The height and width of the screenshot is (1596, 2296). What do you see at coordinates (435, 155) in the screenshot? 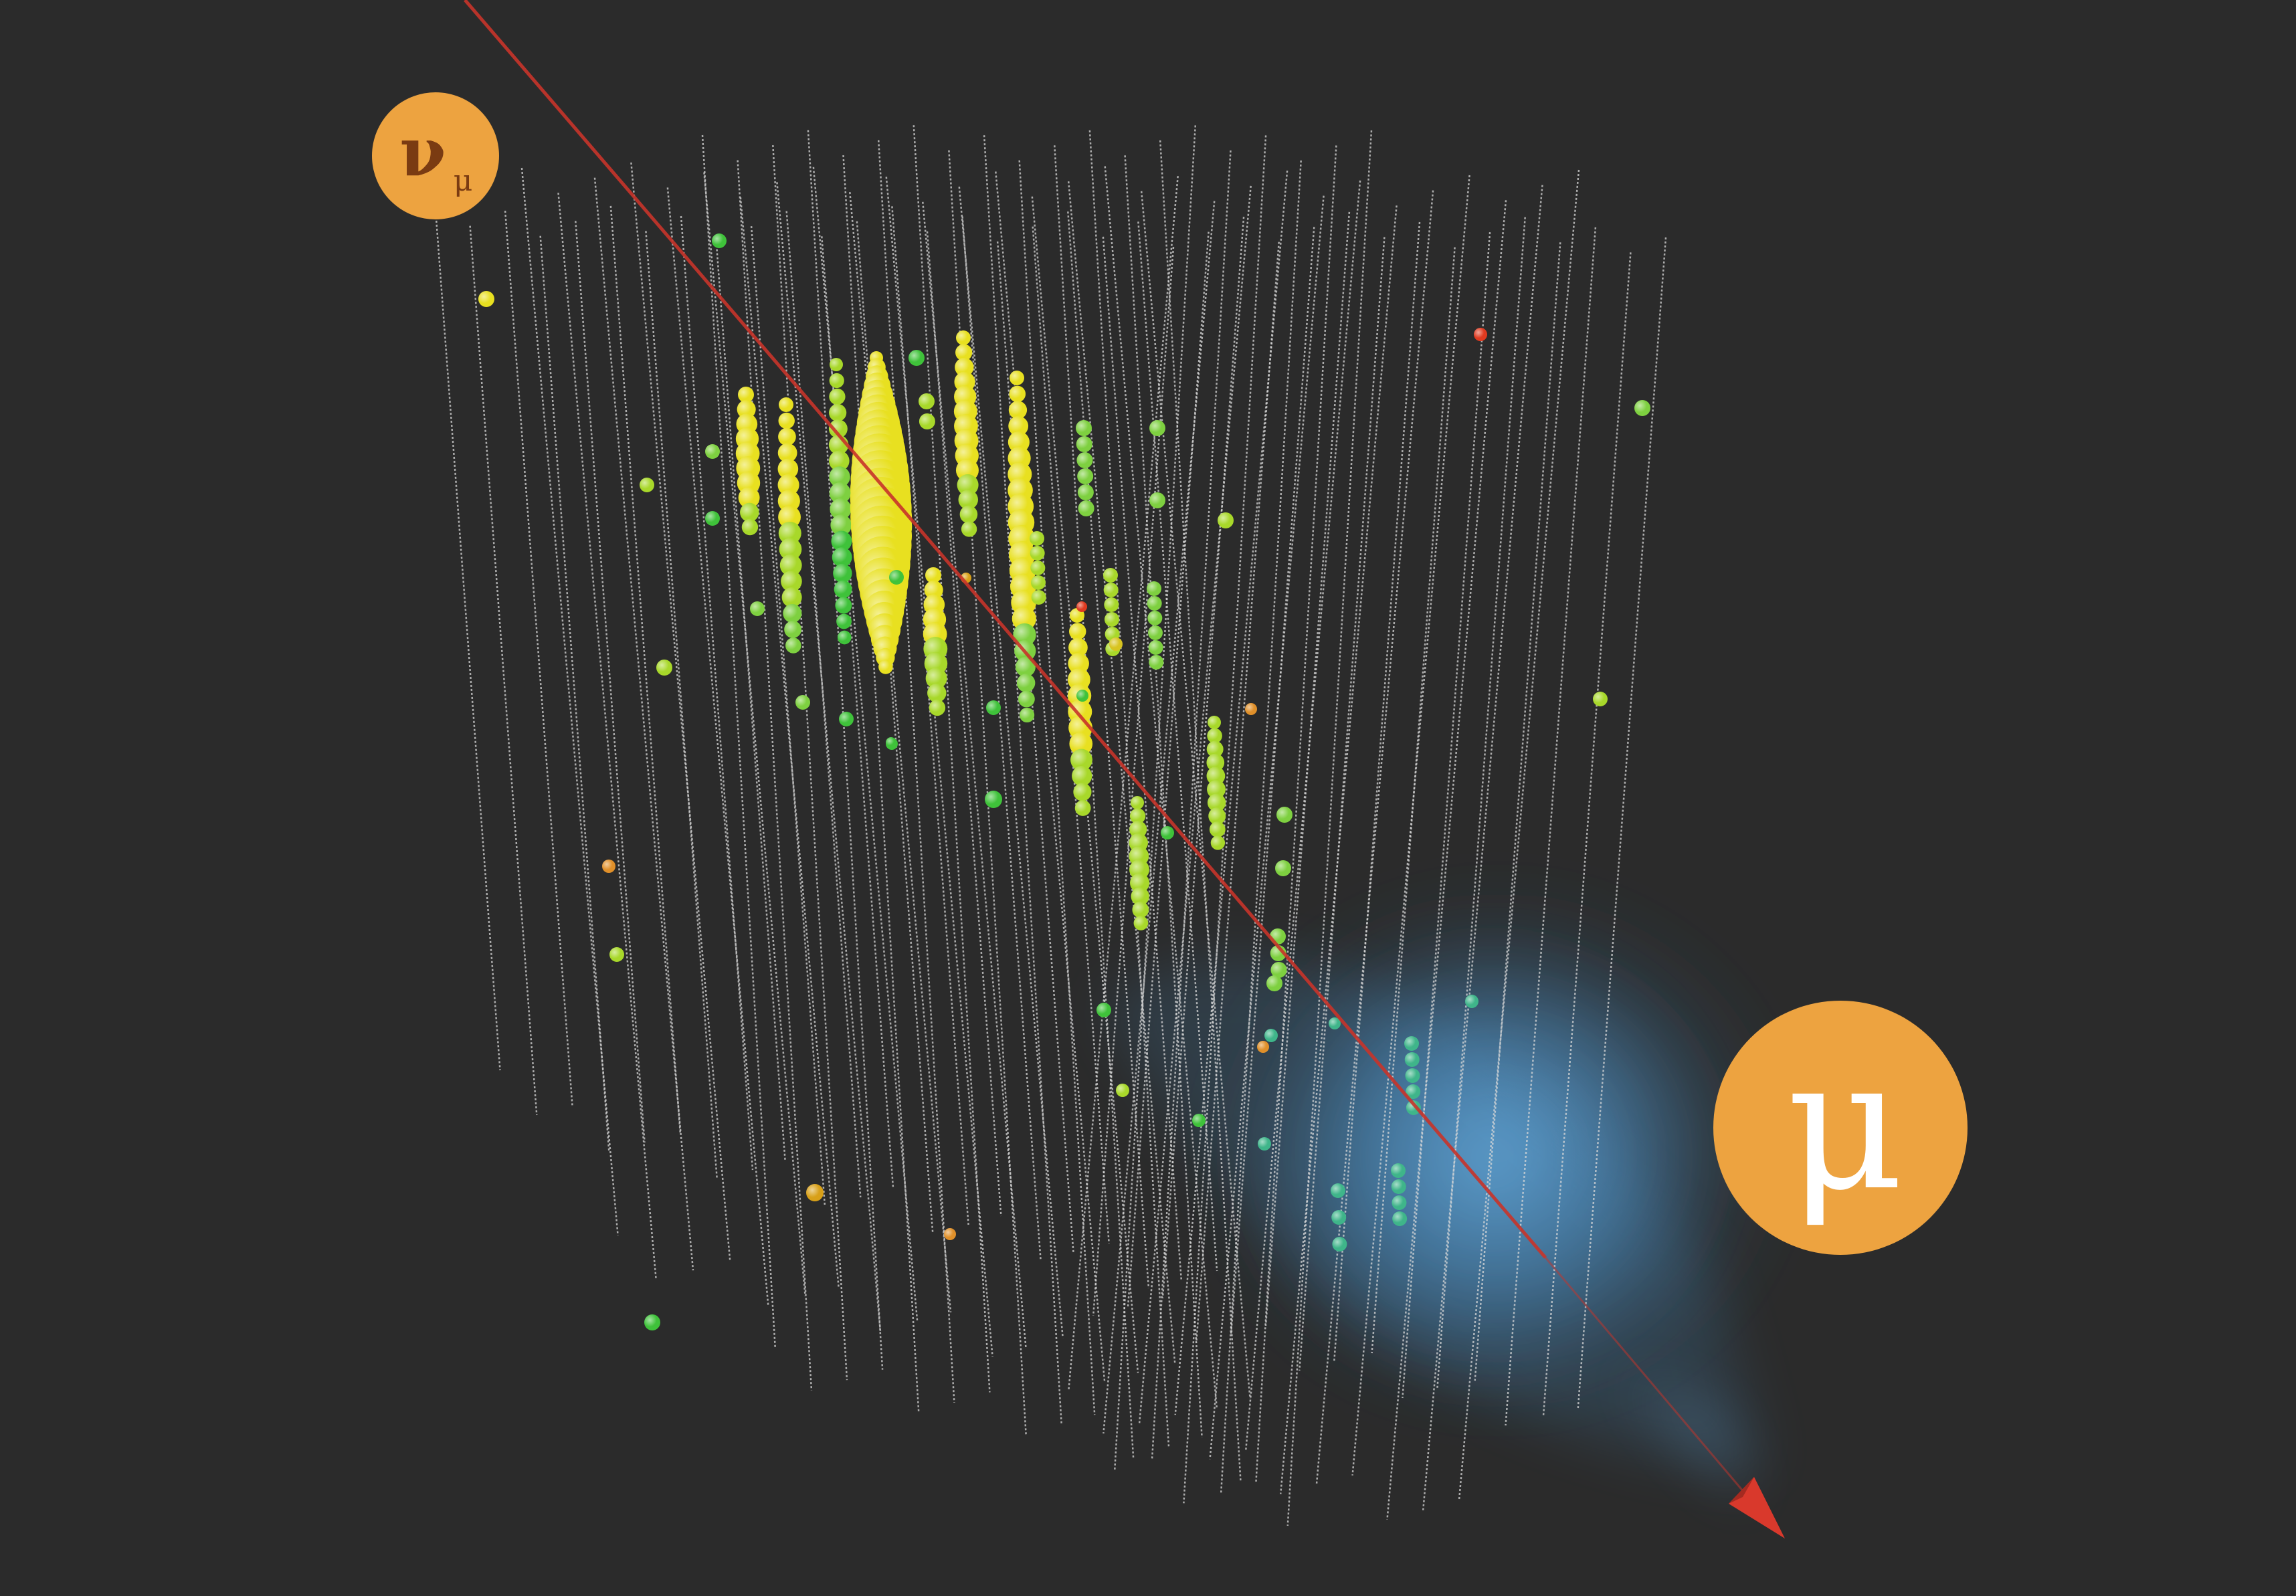
I see `neutrino-badge-icon` at bounding box center [435, 155].